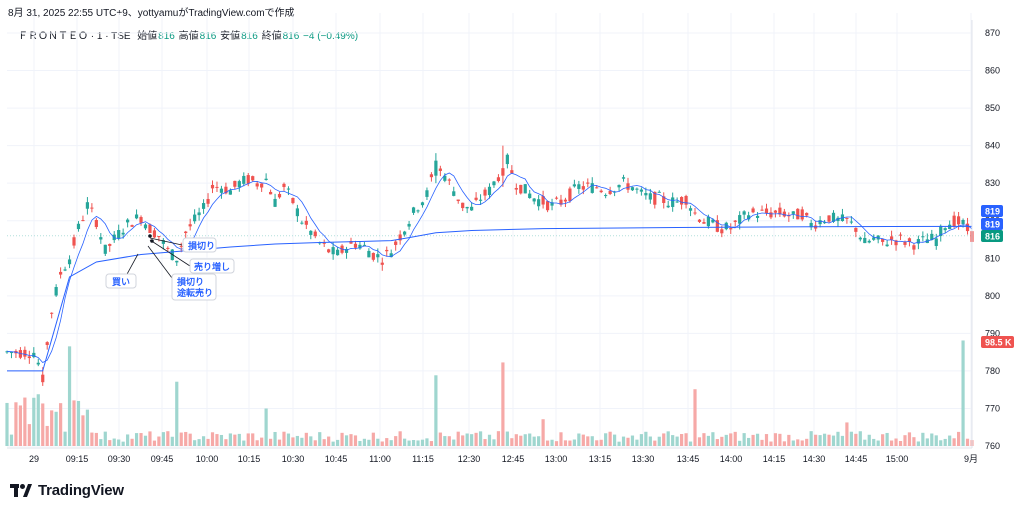 This screenshot has height=512, width=1024. What do you see at coordinates (212, 266) in the screenshot?
I see `annotation-add-short: 売り増し` at bounding box center [212, 266].